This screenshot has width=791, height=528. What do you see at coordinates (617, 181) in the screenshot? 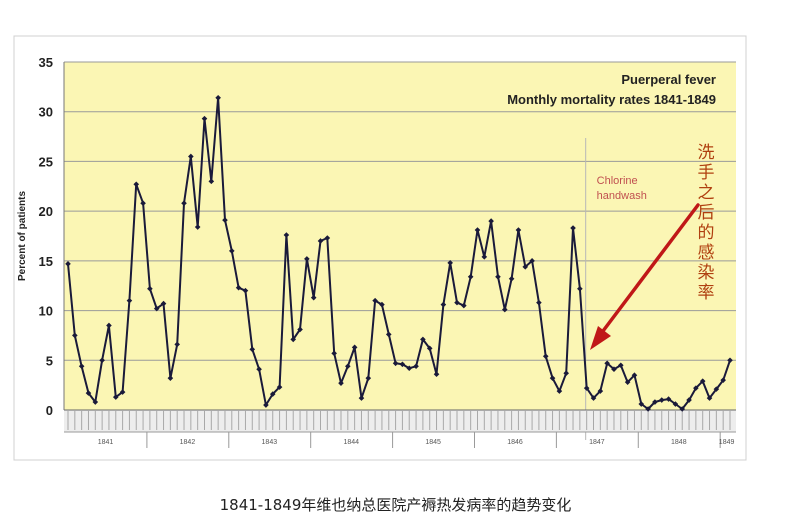
I see `handwash-annotation-line: Chlorine` at bounding box center [617, 181].